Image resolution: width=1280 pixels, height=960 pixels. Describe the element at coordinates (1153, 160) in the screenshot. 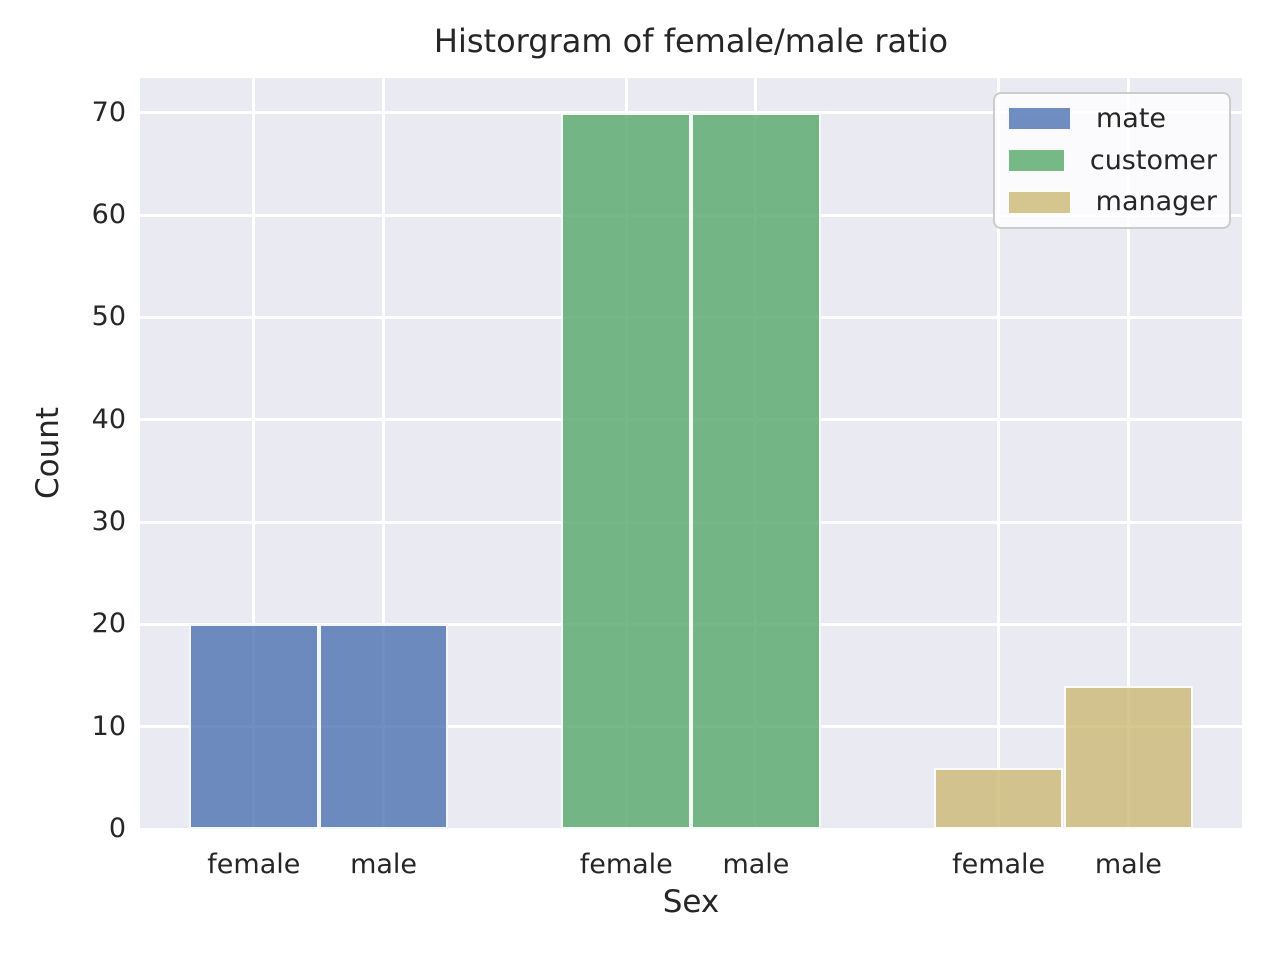

I see `legend-label-customer: customer` at that location.